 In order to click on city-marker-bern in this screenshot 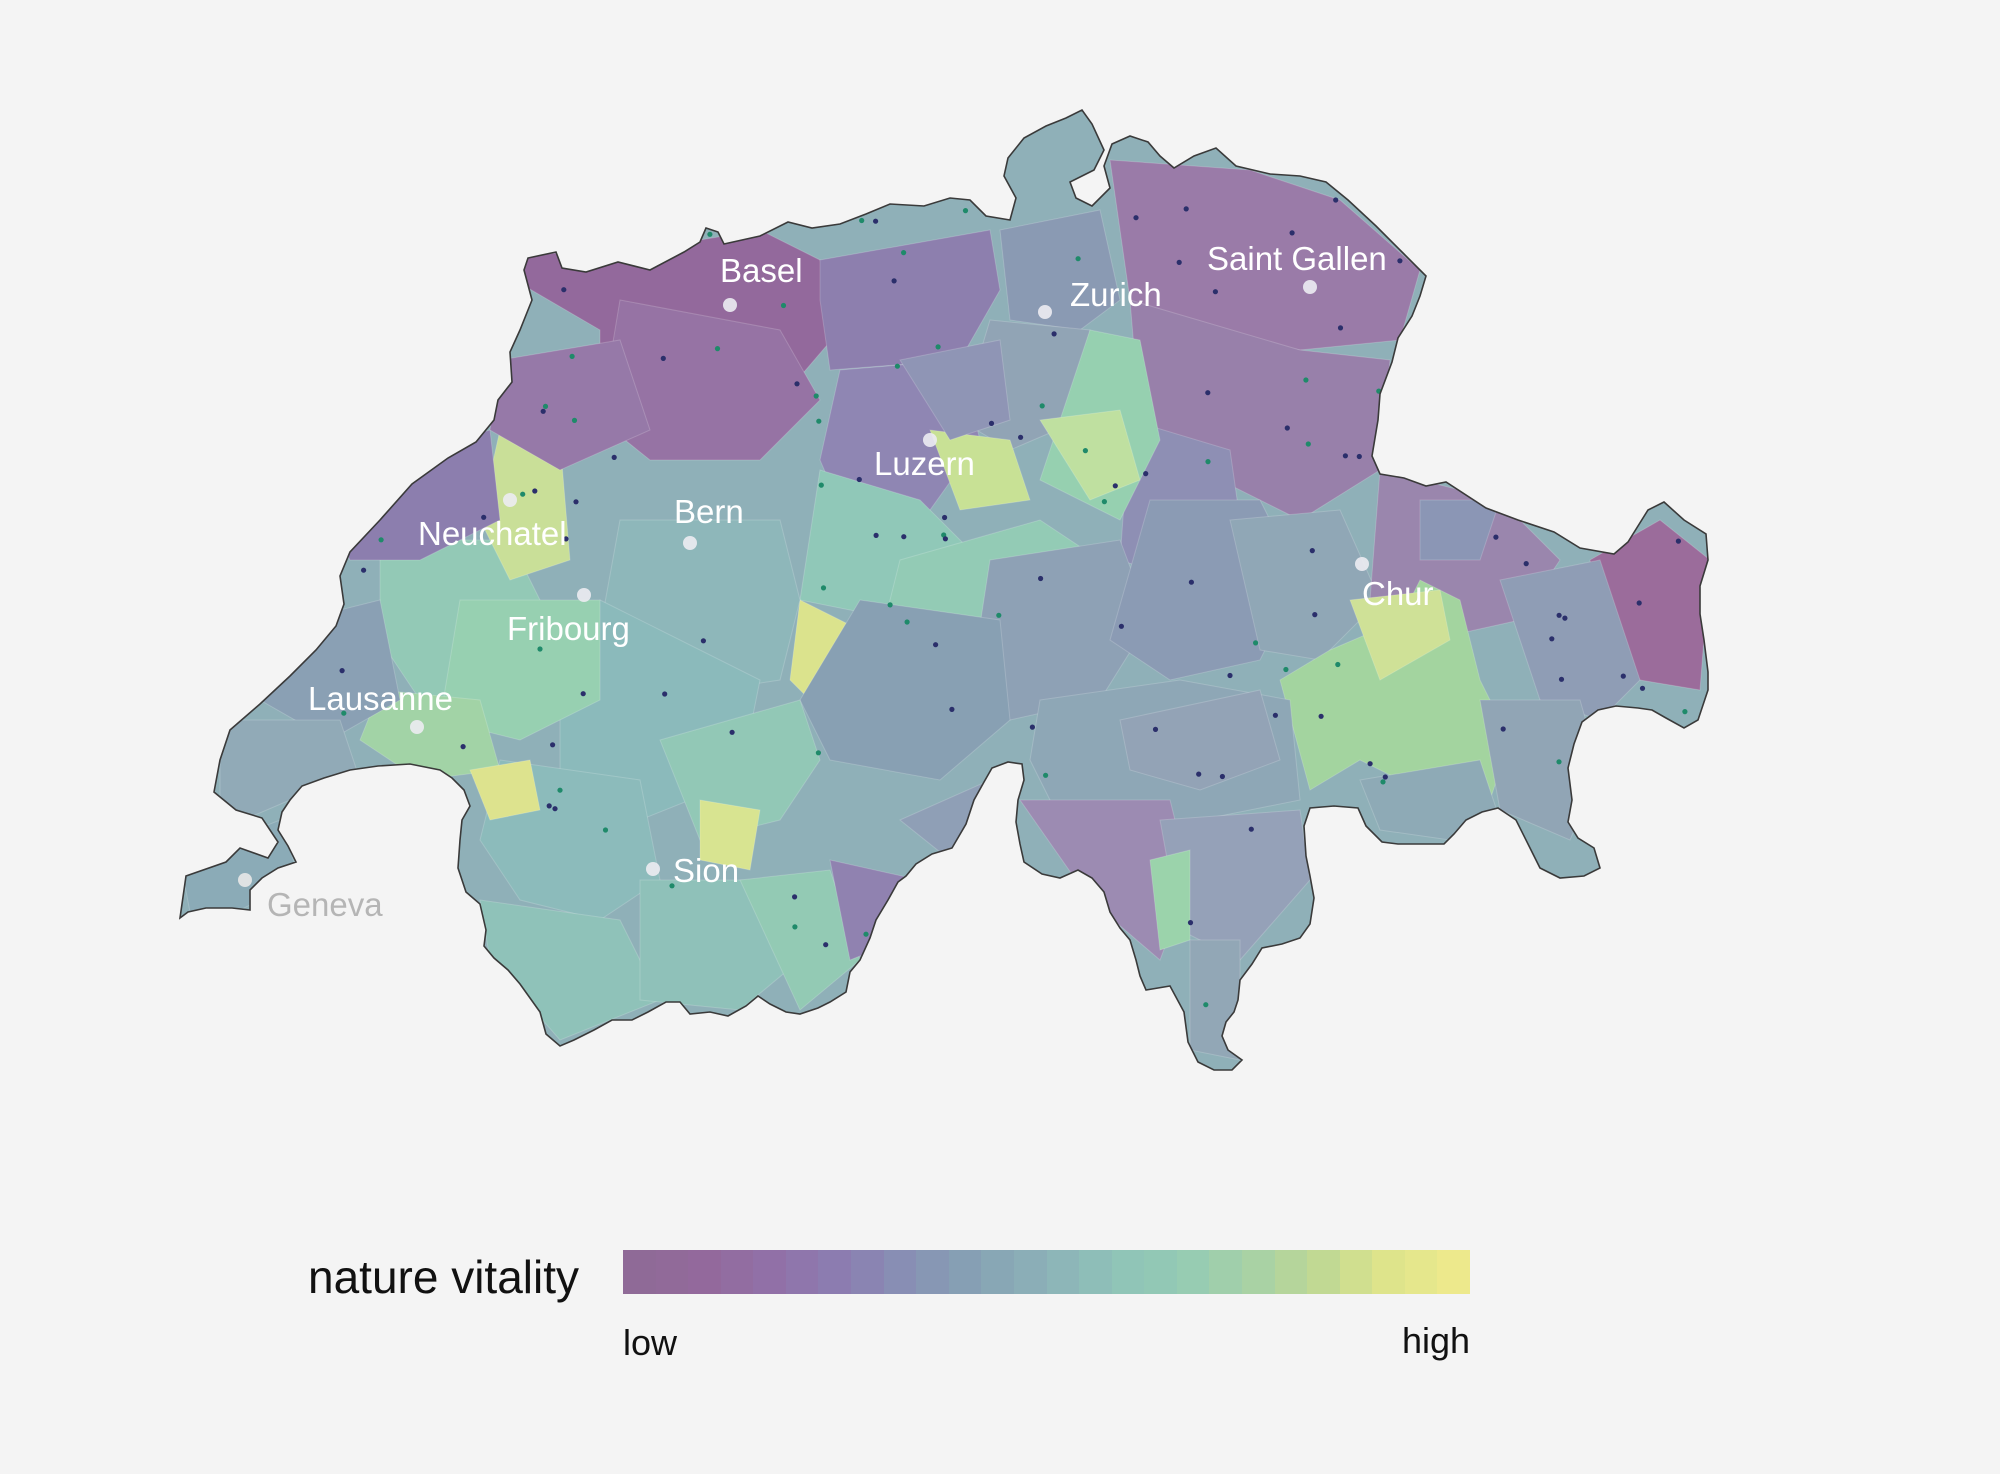, I will do `click(690, 543)`.